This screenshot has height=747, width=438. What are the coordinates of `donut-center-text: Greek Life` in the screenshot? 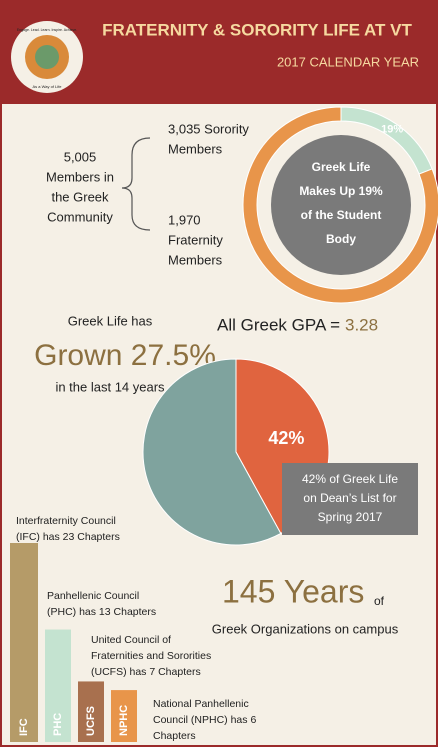 It's located at (341, 167).